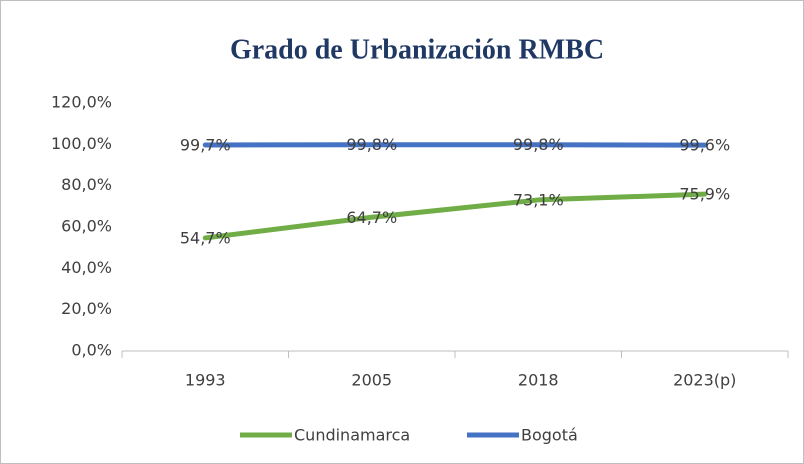 The height and width of the screenshot is (464, 804). I want to click on data-label: 73,1%, so click(538, 199).